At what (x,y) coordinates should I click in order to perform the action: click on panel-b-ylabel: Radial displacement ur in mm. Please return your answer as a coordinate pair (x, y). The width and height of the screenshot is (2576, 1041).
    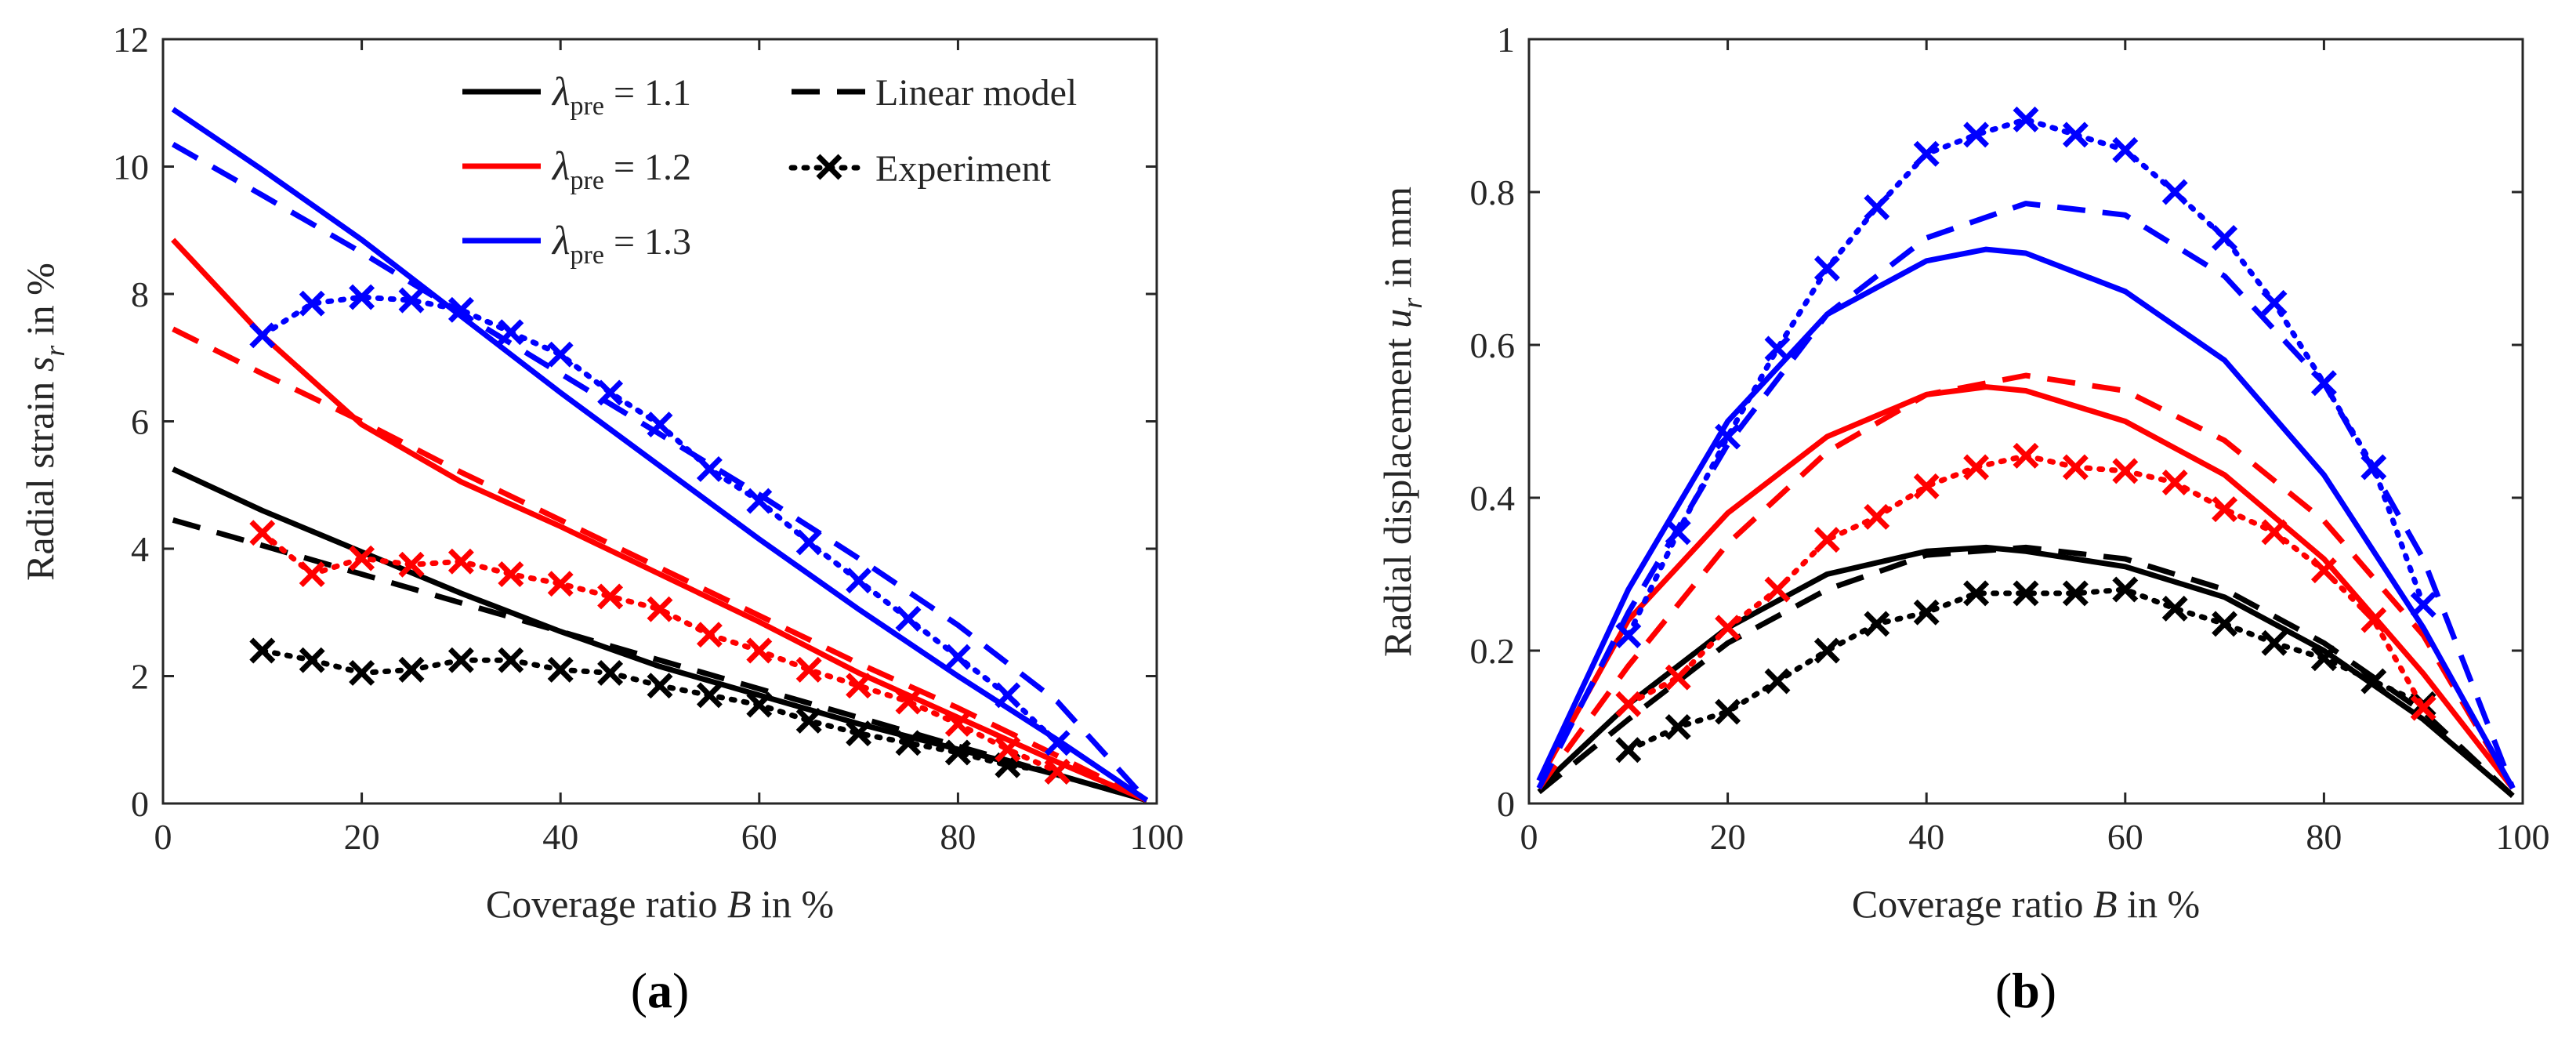
    Looking at the image, I should click on (1401, 422).